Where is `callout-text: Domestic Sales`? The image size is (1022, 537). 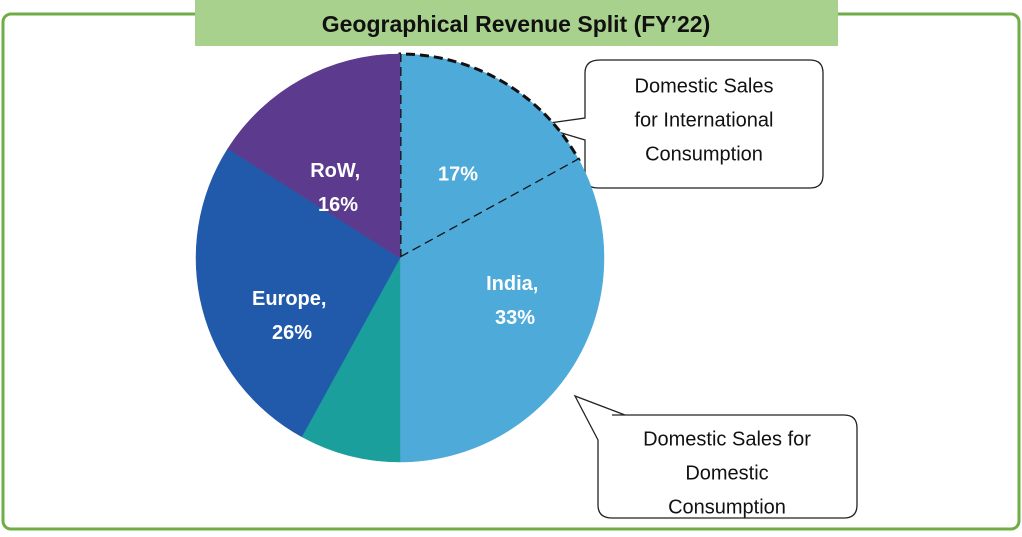
callout-text: Domestic Sales is located at coordinates (704, 86).